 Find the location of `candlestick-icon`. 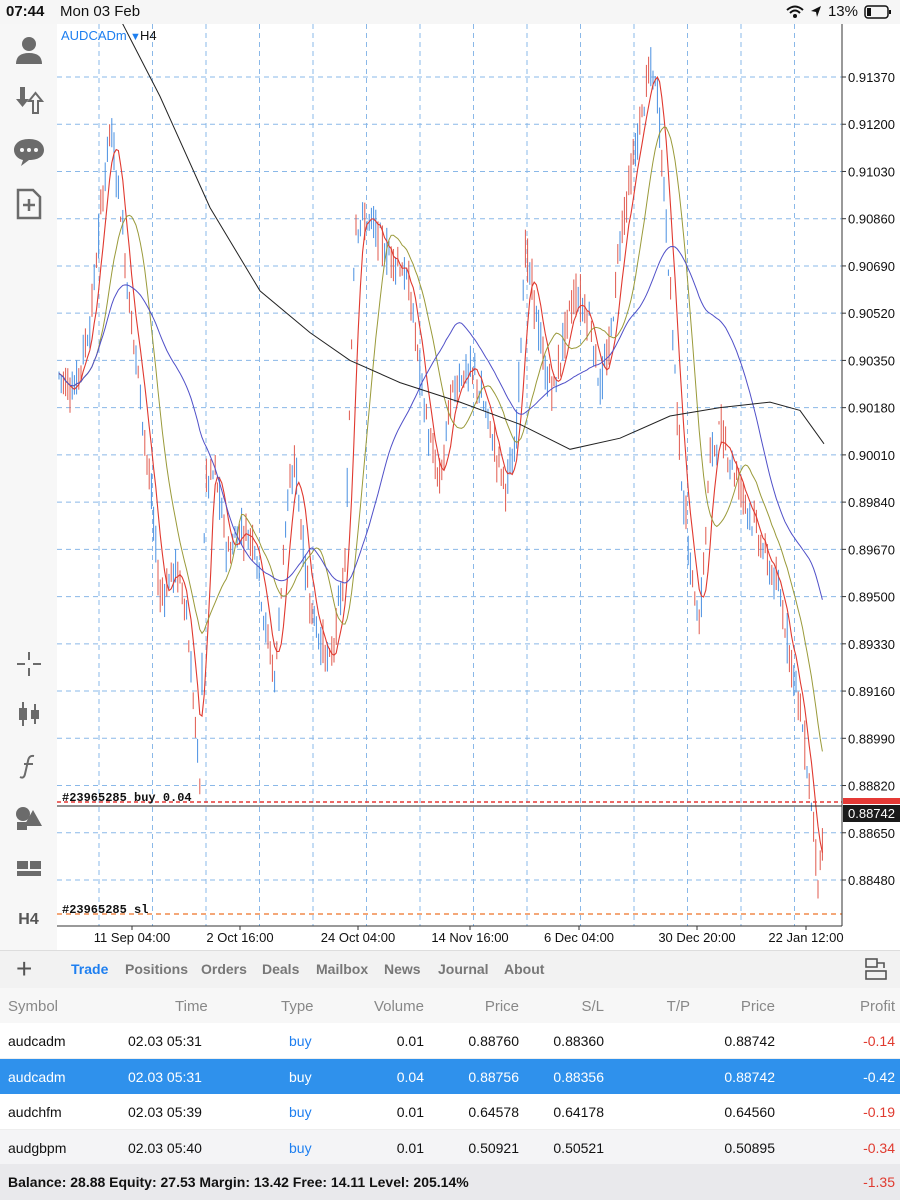

candlestick-icon is located at coordinates (28, 714).